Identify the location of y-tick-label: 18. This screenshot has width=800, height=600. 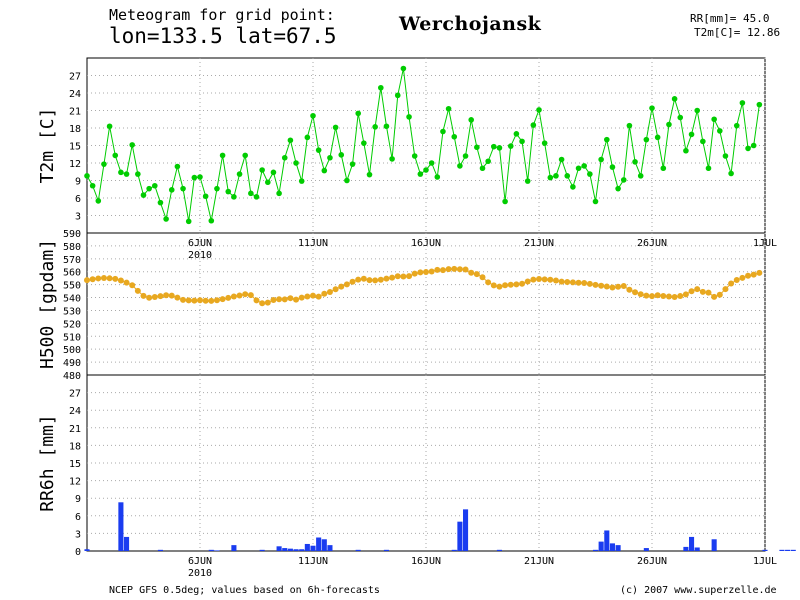
(75, 446).